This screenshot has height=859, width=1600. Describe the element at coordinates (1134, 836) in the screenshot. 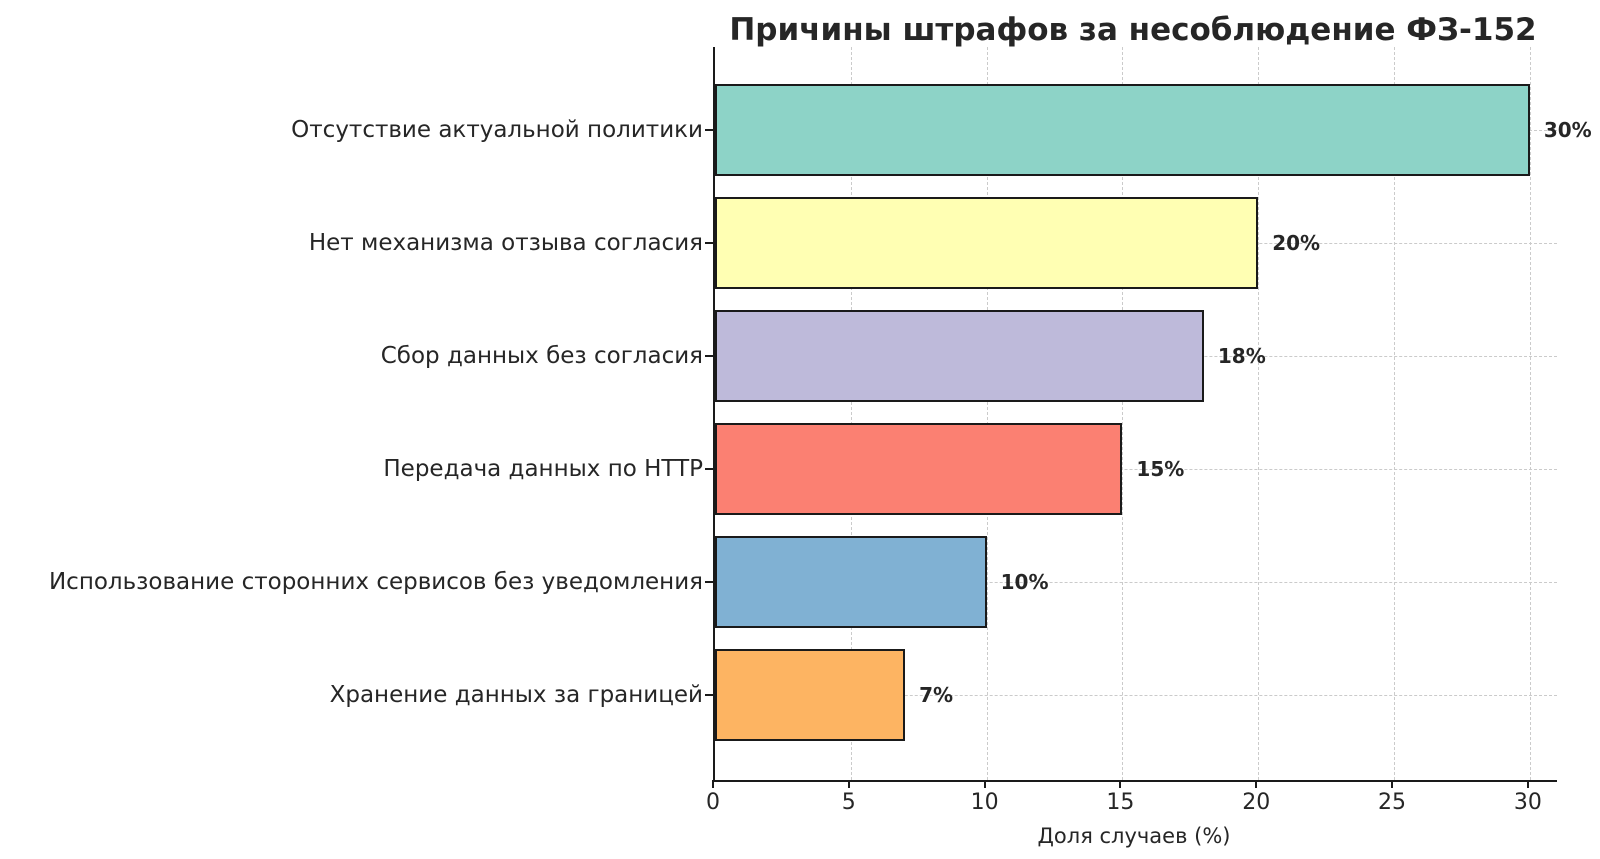

I see `x-axis-label: Доля случаев (%)` at that location.